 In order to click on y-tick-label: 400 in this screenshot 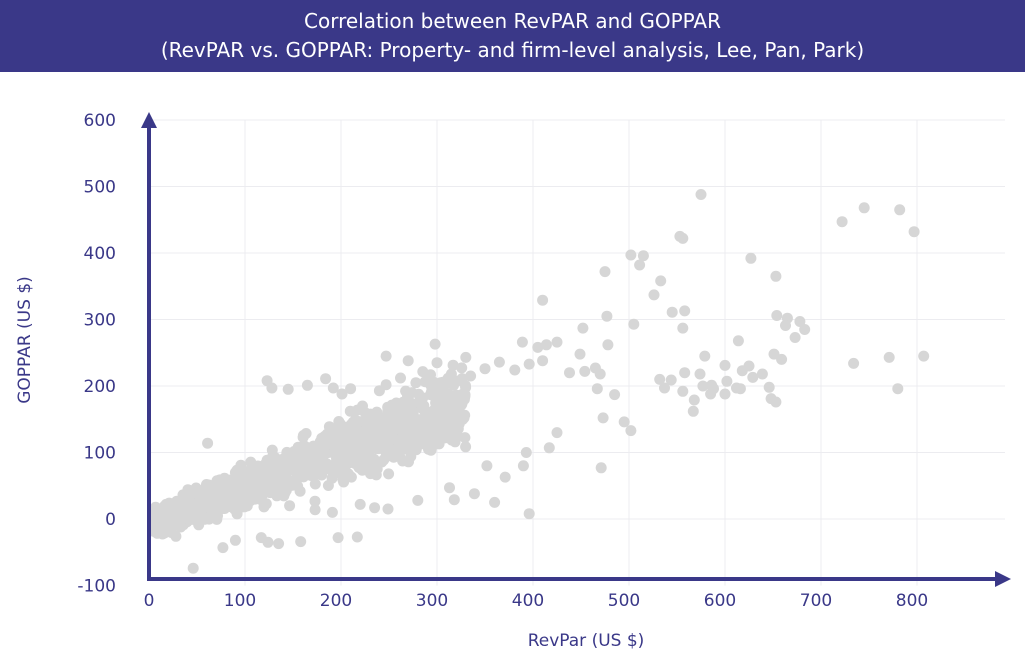, I will do `click(100, 254)`.